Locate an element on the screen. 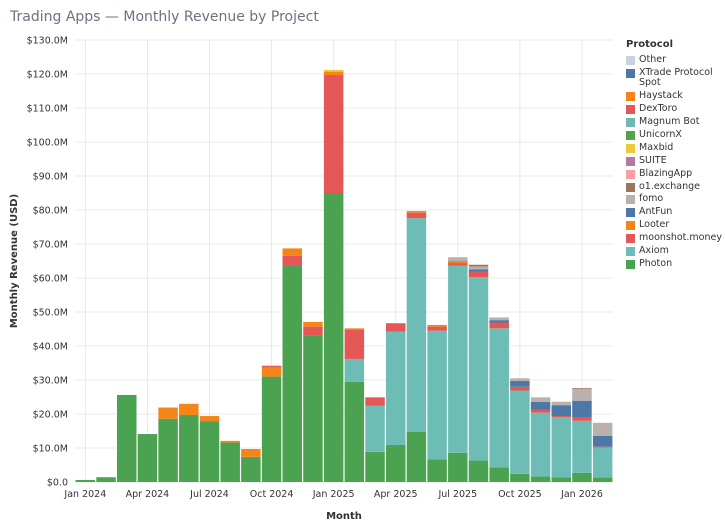 This screenshot has width=725, height=526. legend-item: BlazingApp is located at coordinates (672, 173).